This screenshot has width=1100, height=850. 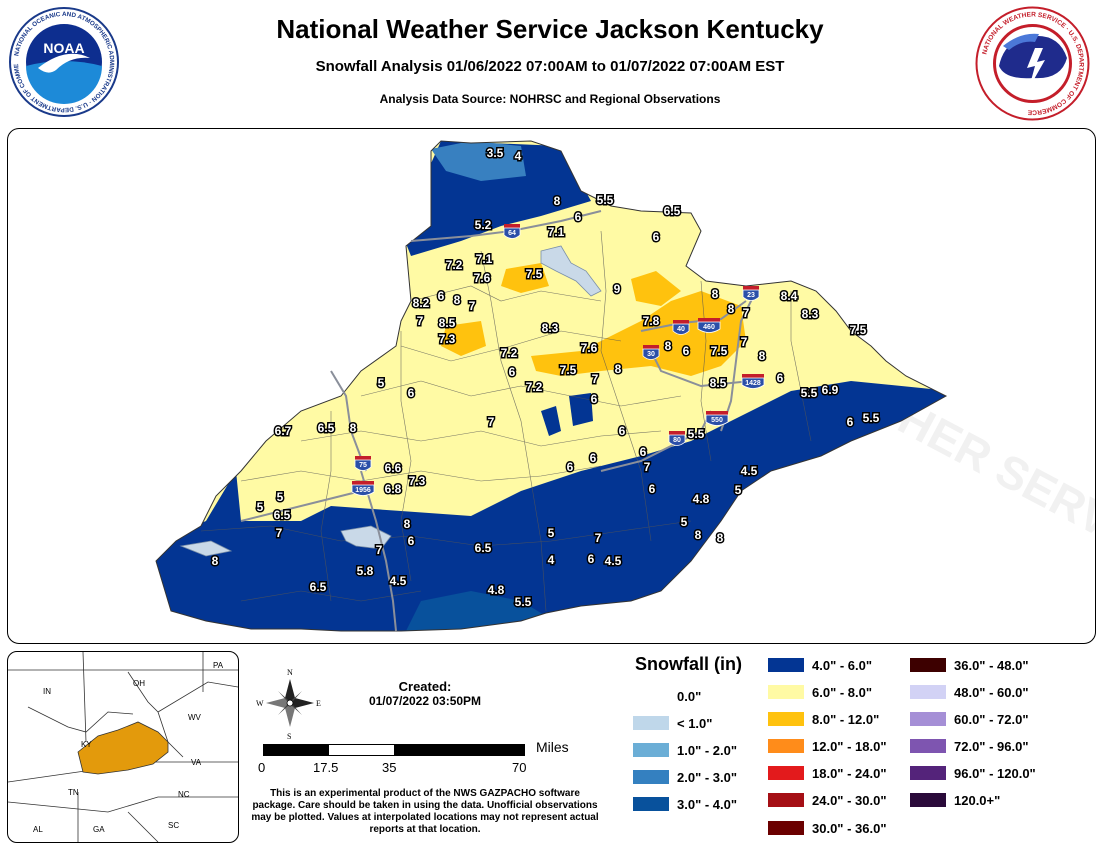 What do you see at coordinates (717, 420) in the screenshot?
I see `svg-text: 550` at bounding box center [717, 420].